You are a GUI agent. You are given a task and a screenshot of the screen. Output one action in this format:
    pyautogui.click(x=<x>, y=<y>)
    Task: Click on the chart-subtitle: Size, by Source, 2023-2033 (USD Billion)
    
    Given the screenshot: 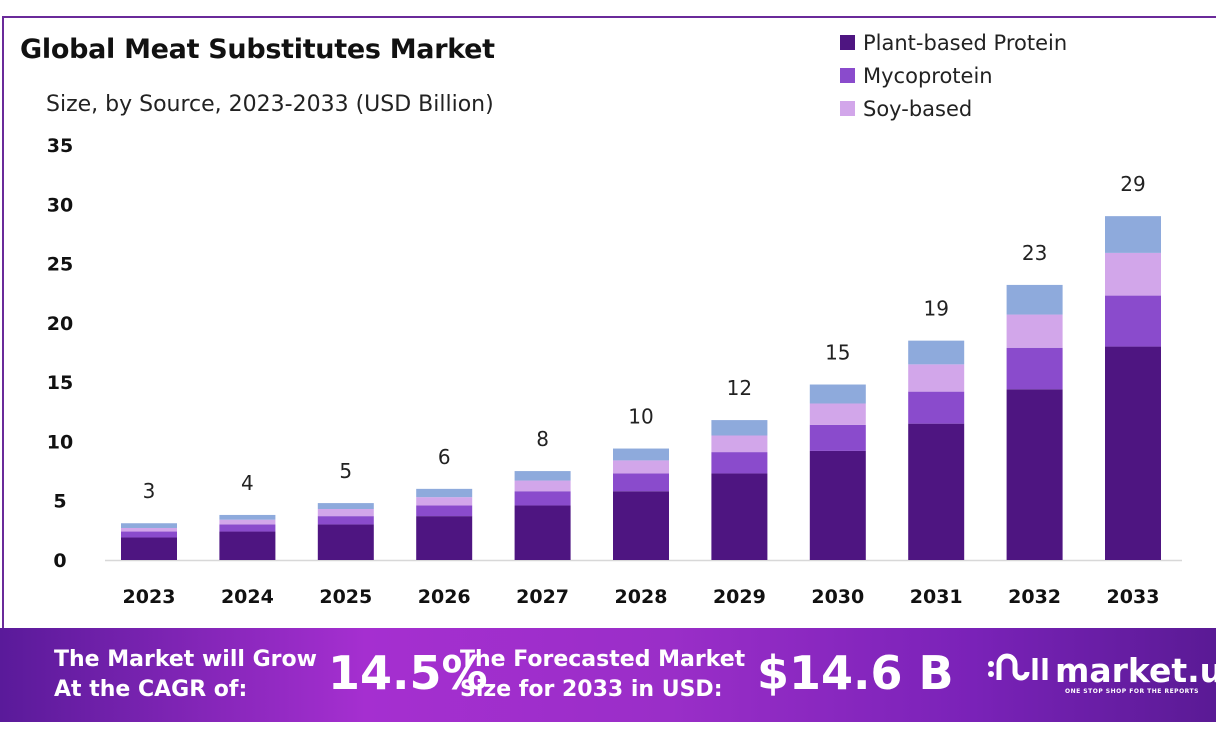 What is the action you would take?
    pyautogui.click(x=270, y=104)
    